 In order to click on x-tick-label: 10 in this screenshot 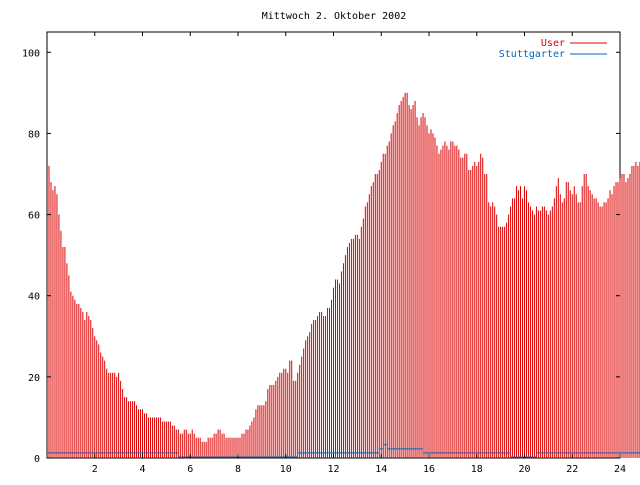, I will do `click(286, 469)`.